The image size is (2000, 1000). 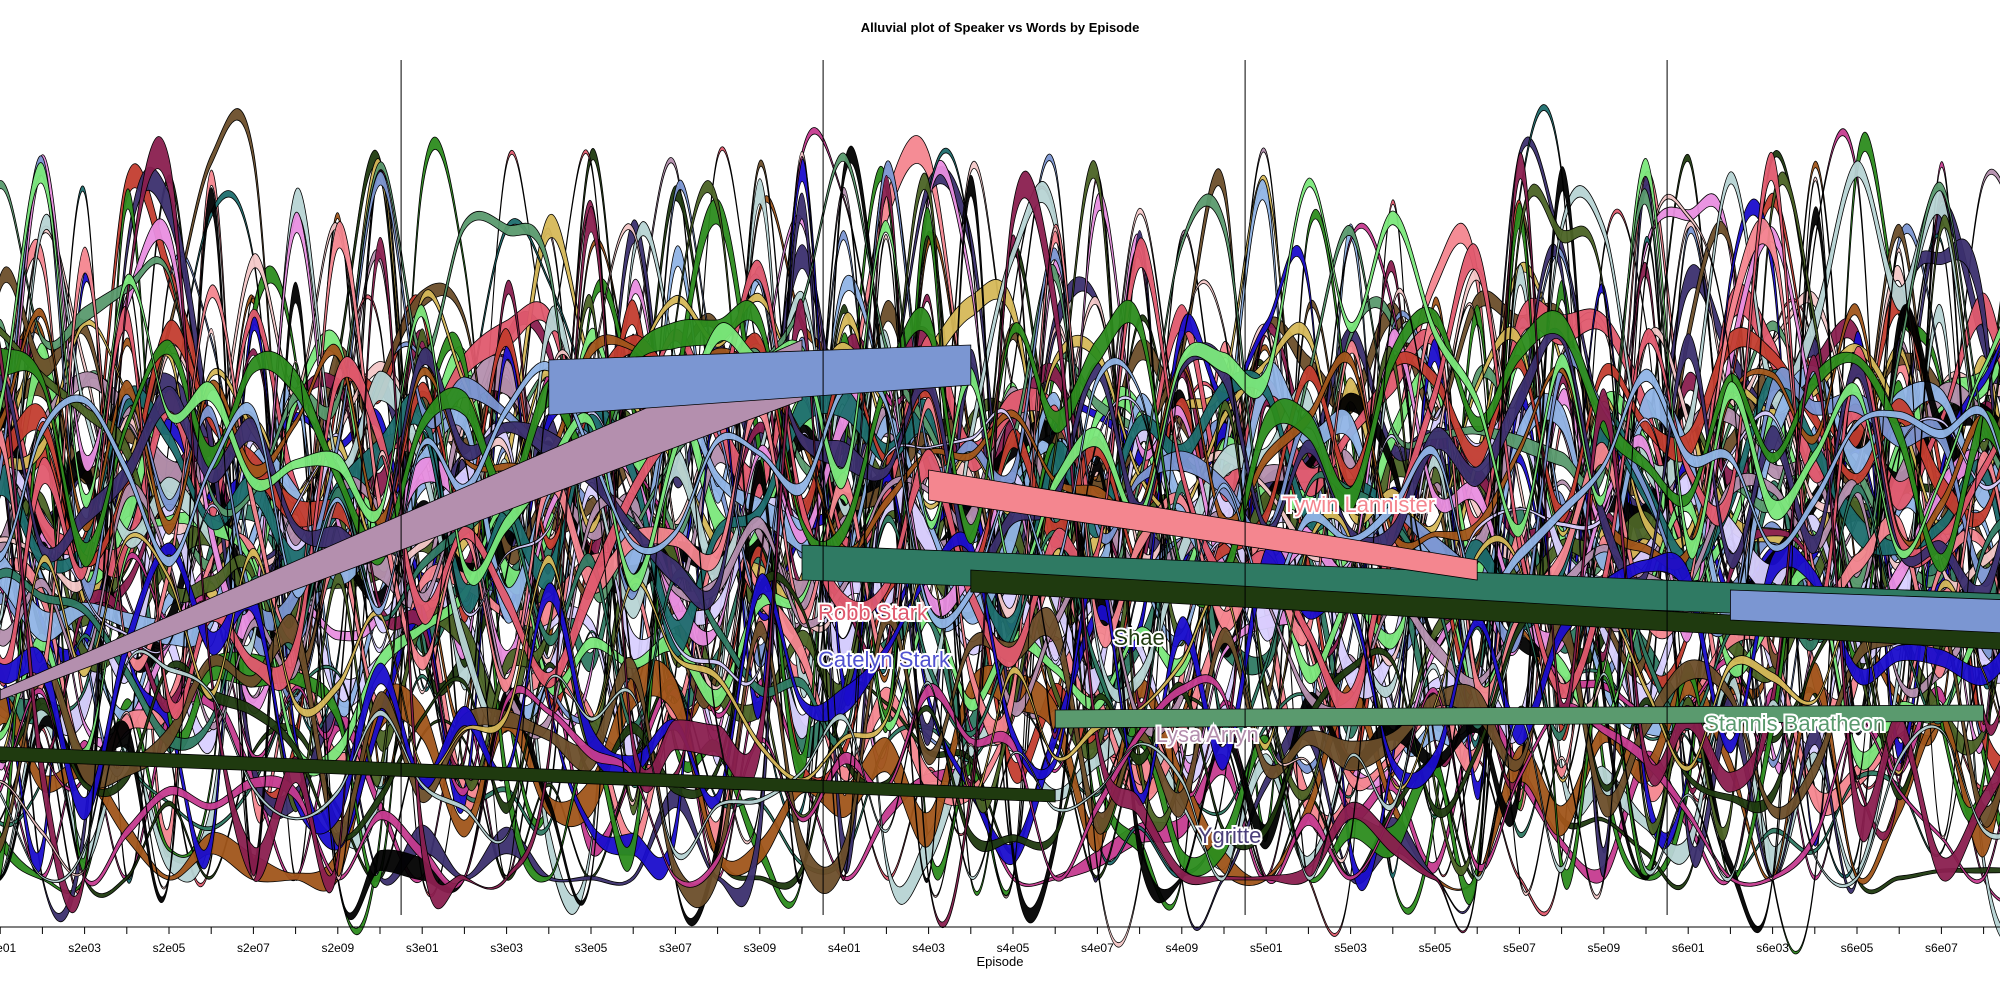 I want to click on x-tick-label: s6e03, so click(x=1772, y=948).